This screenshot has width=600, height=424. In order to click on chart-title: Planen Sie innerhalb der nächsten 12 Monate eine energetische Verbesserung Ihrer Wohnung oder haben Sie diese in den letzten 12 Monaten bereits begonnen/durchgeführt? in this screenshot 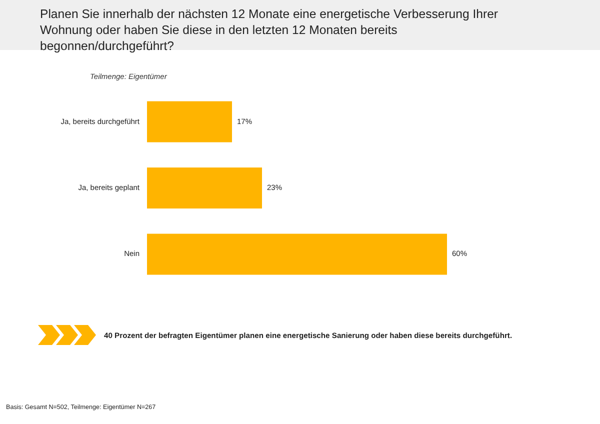, I will do `click(270, 30)`.